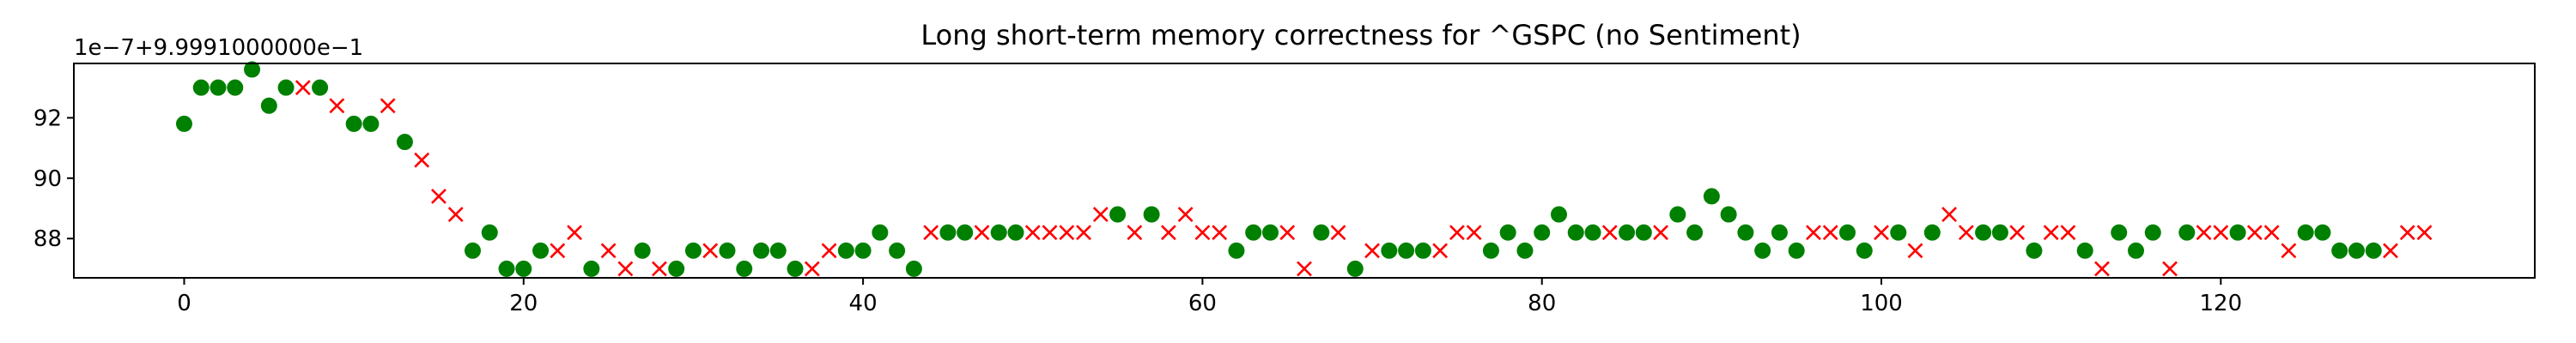 Image resolution: width=2576 pixels, height=343 pixels. Describe the element at coordinates (48, 118) in the screenshot. I see `y-tick-label: 92` at that location.